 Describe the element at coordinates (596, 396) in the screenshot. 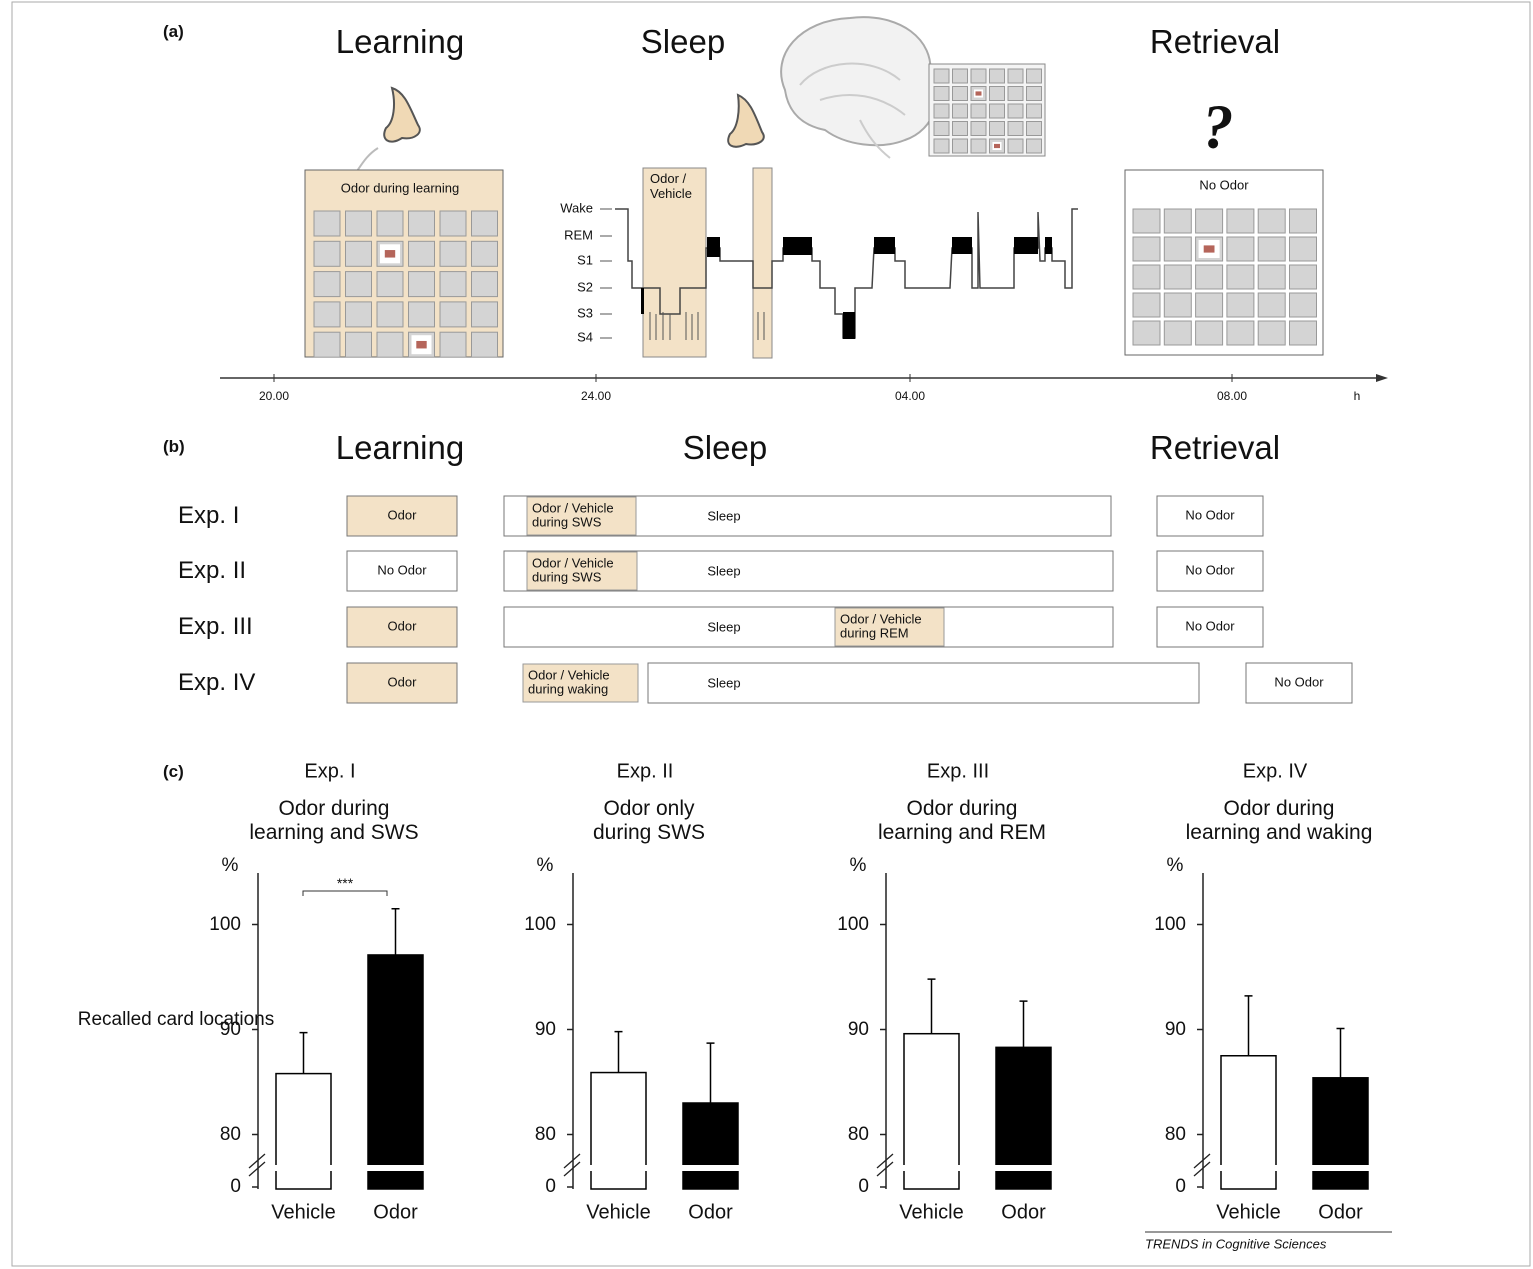

I see `time-label: 24.00` at that location.